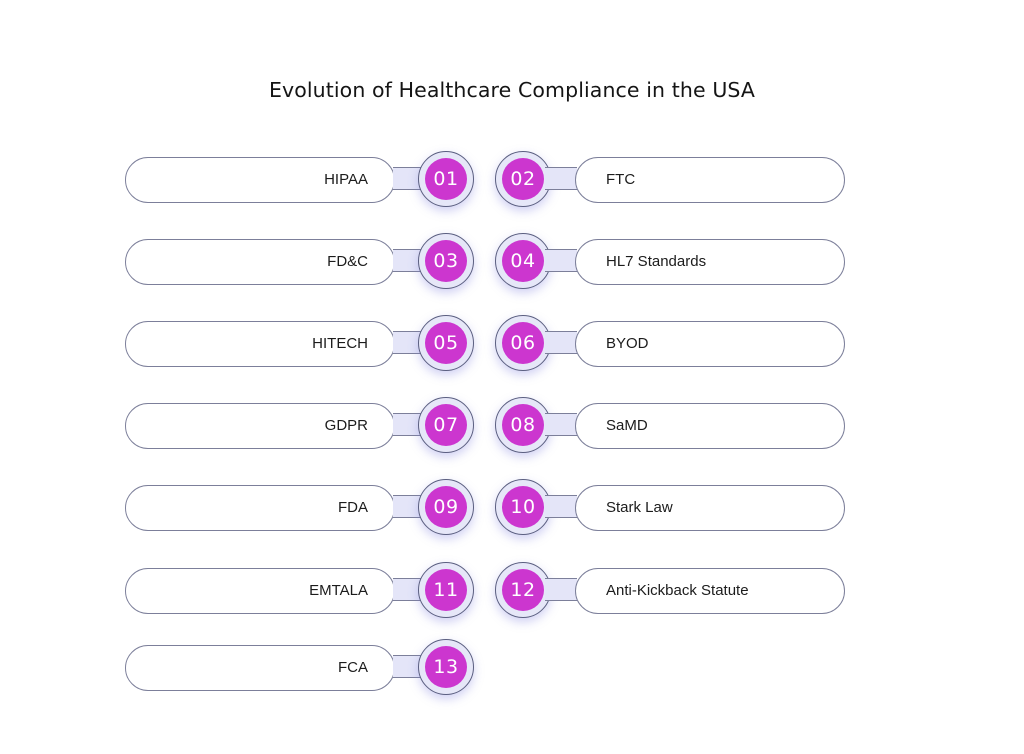 The image size is (1024, 754). I want to click on item-number: 03, so click(446, 261).